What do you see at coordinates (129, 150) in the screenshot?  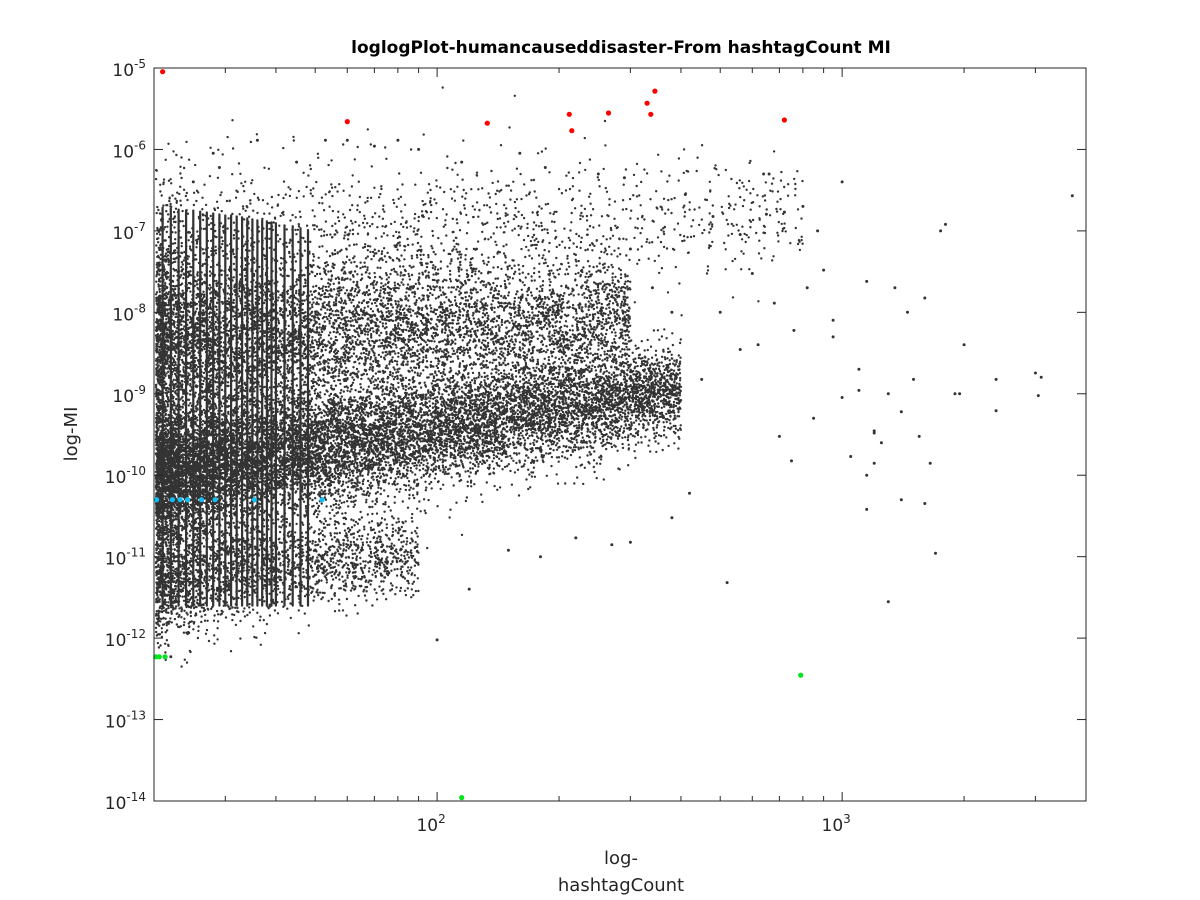 I see `y-tick-label: 10⁻⁶` at bounding box center [129, 150].